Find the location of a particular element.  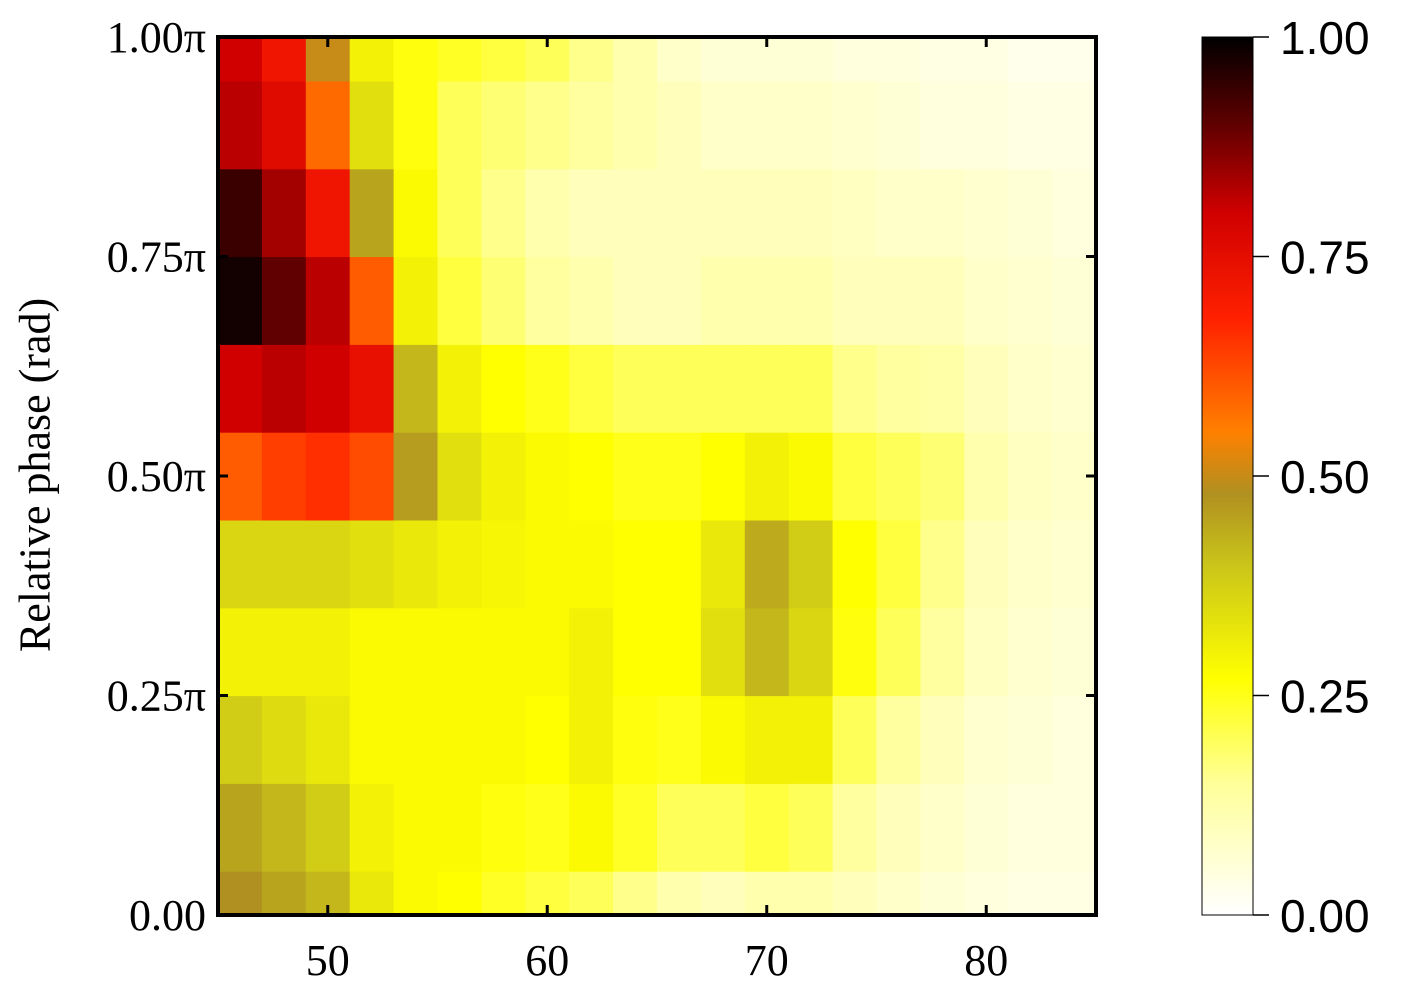

y-tick-label: 0.00 is located at coordinates (167, 915).